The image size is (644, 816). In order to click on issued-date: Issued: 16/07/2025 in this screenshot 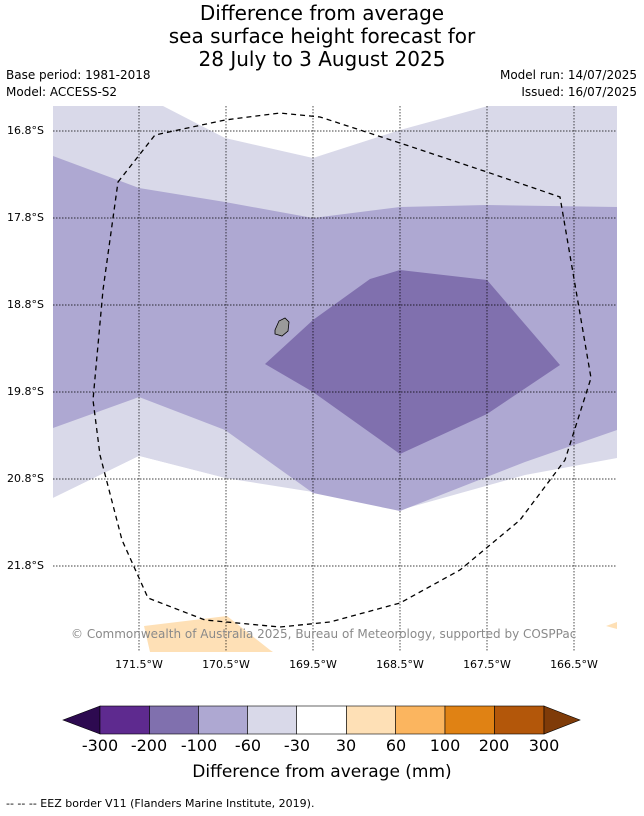, I will do `click(579, 92)`.